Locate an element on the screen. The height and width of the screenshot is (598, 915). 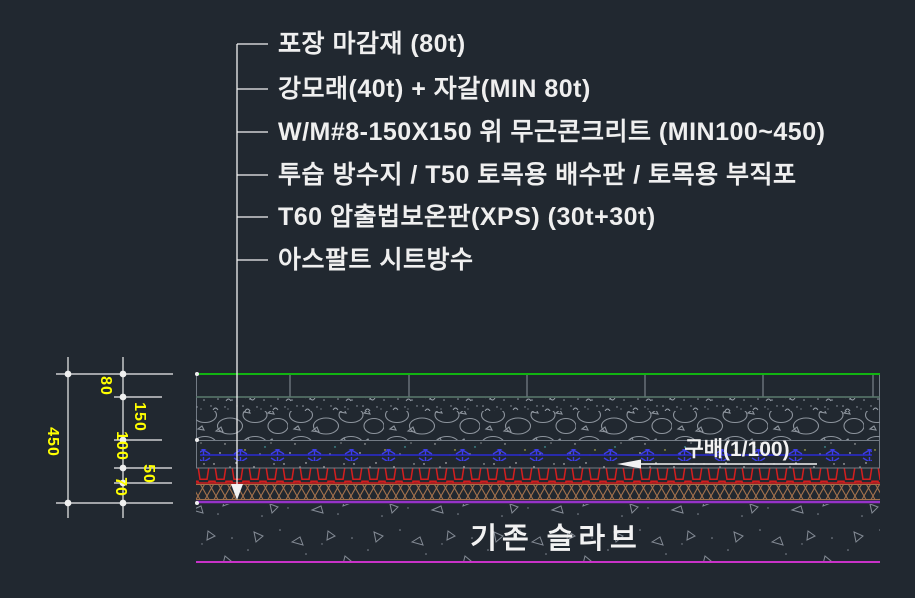
callout-label-waterproofing: 아스팔트 시트방수 is located at coordinates (376, 260).